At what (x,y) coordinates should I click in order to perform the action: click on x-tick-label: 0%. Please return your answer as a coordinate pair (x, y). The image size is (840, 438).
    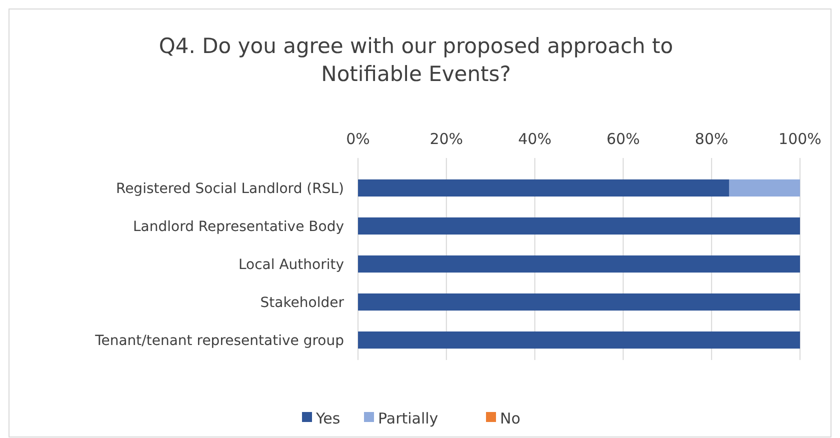
    Looking at the image, I should click on (358, 139).